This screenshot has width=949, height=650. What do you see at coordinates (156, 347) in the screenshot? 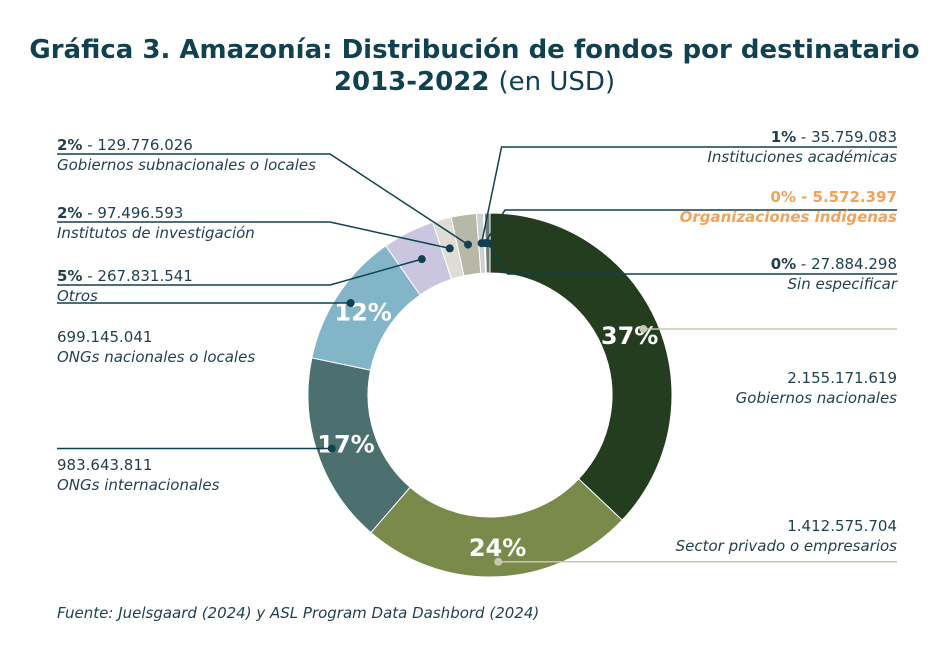
I see `label-ongs-nacionales: 699.145.041 ONGs nacionales o locales` at bounding box center [156, 347].